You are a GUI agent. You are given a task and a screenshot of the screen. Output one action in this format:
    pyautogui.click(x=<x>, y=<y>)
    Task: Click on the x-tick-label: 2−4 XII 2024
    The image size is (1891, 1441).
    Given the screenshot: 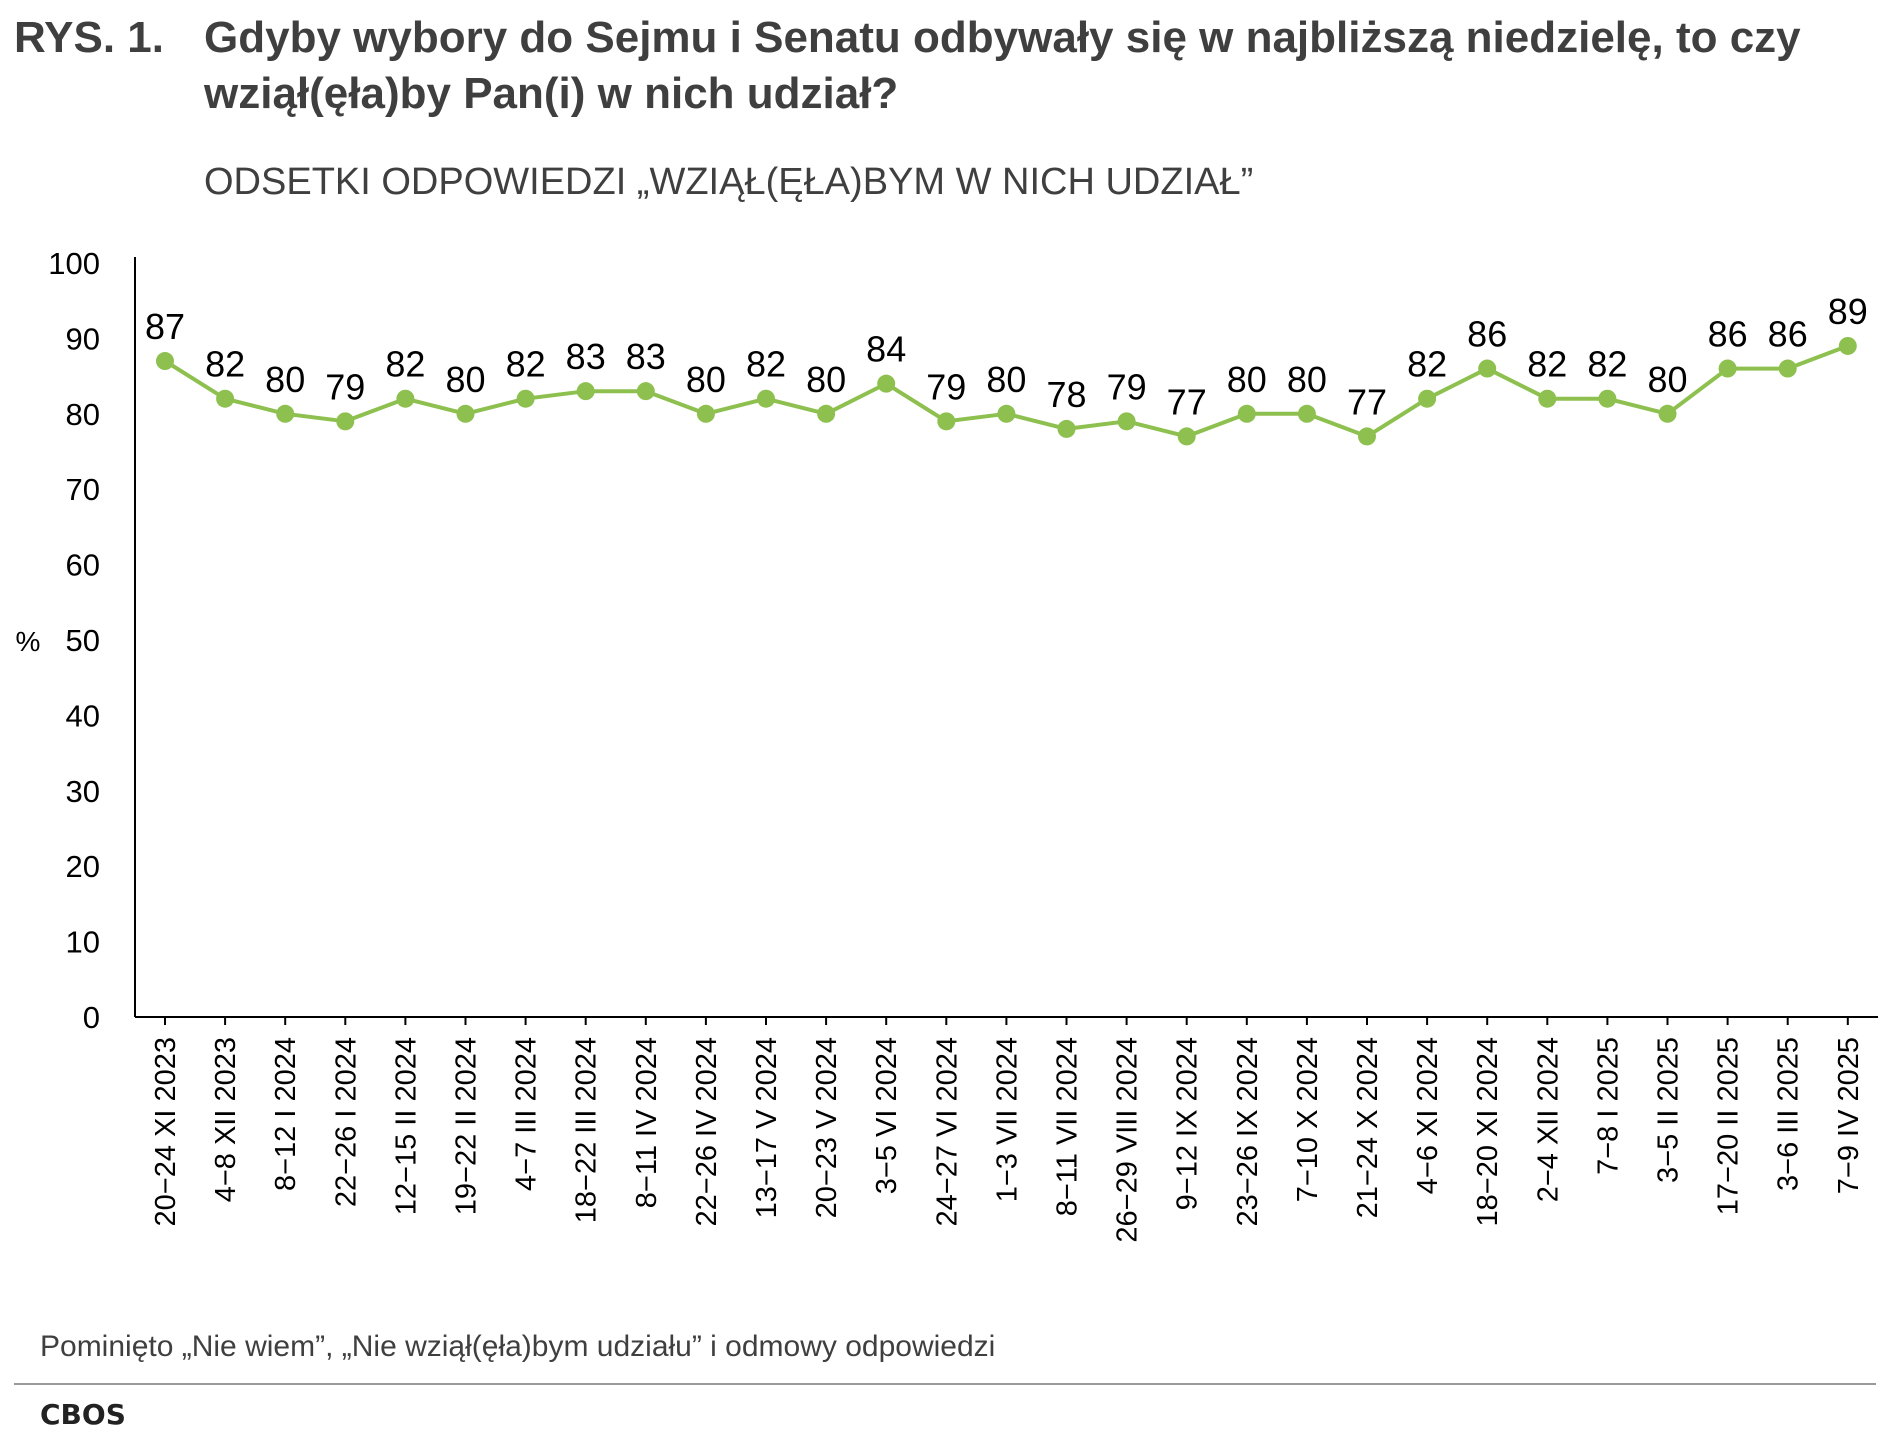 What is the action you would take?
    pyautogui.click(x=1548, y=1119)
    